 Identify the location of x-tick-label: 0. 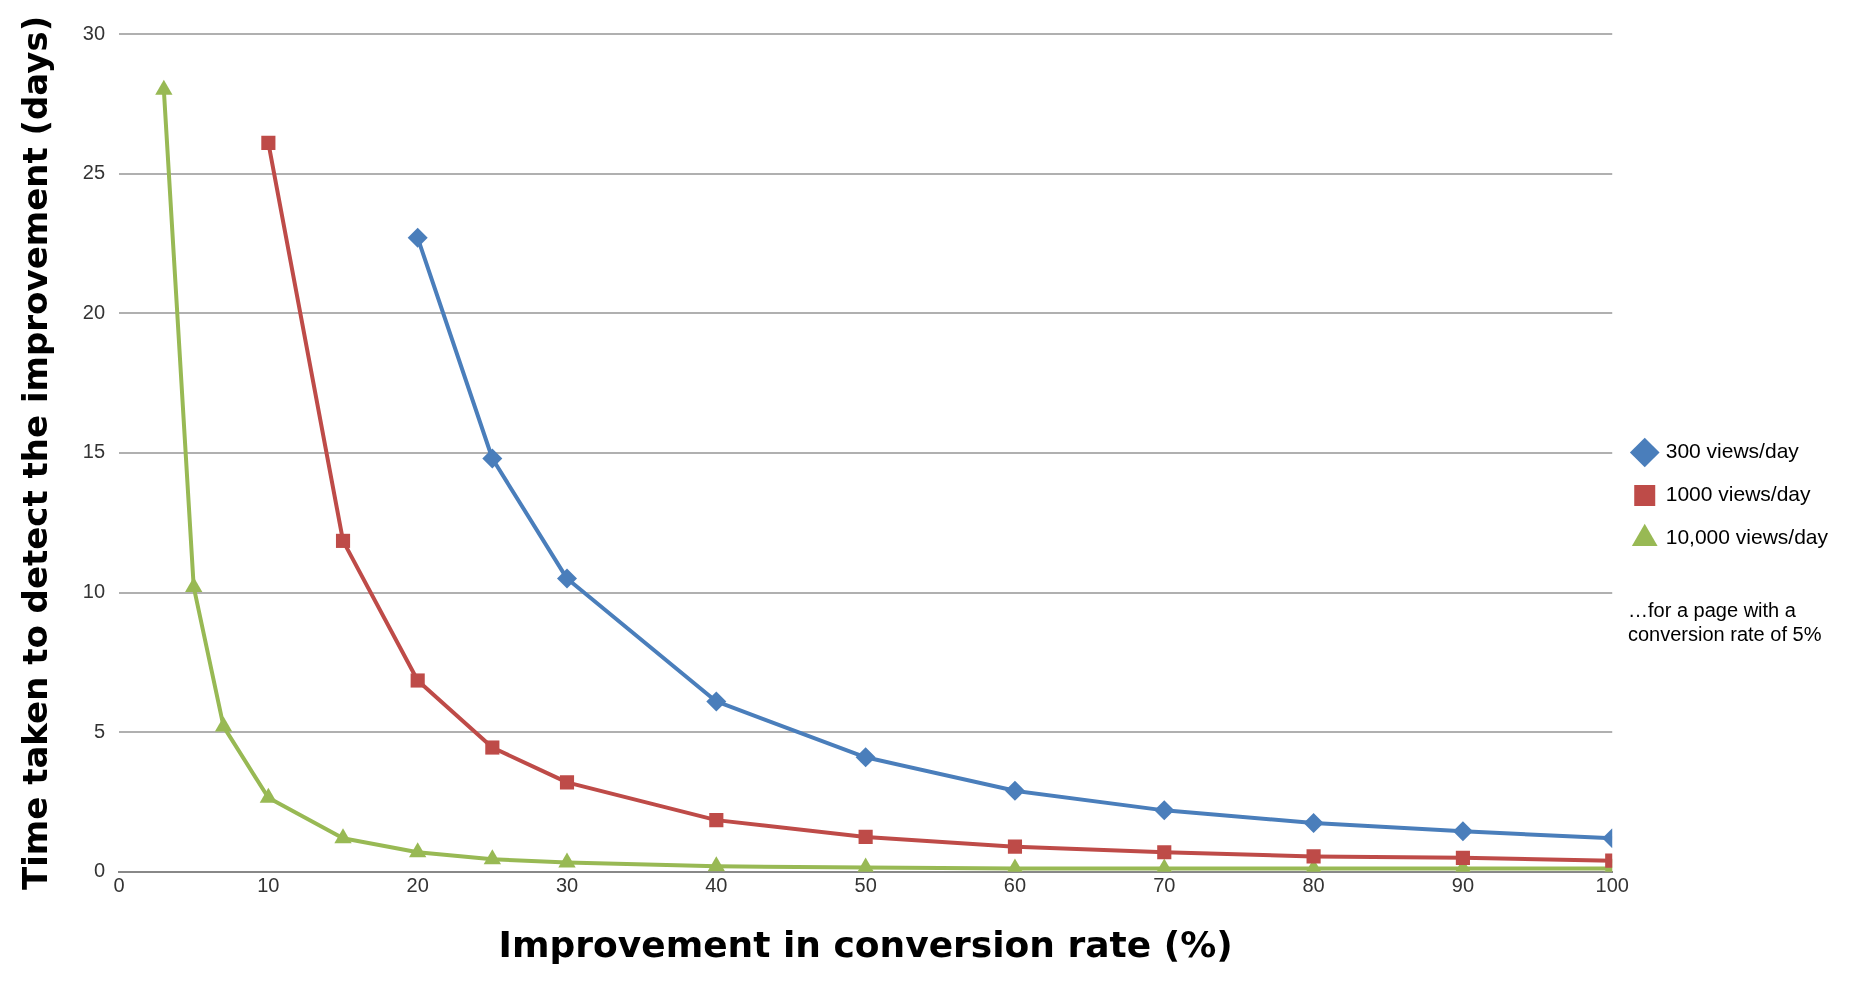
(119, 885).